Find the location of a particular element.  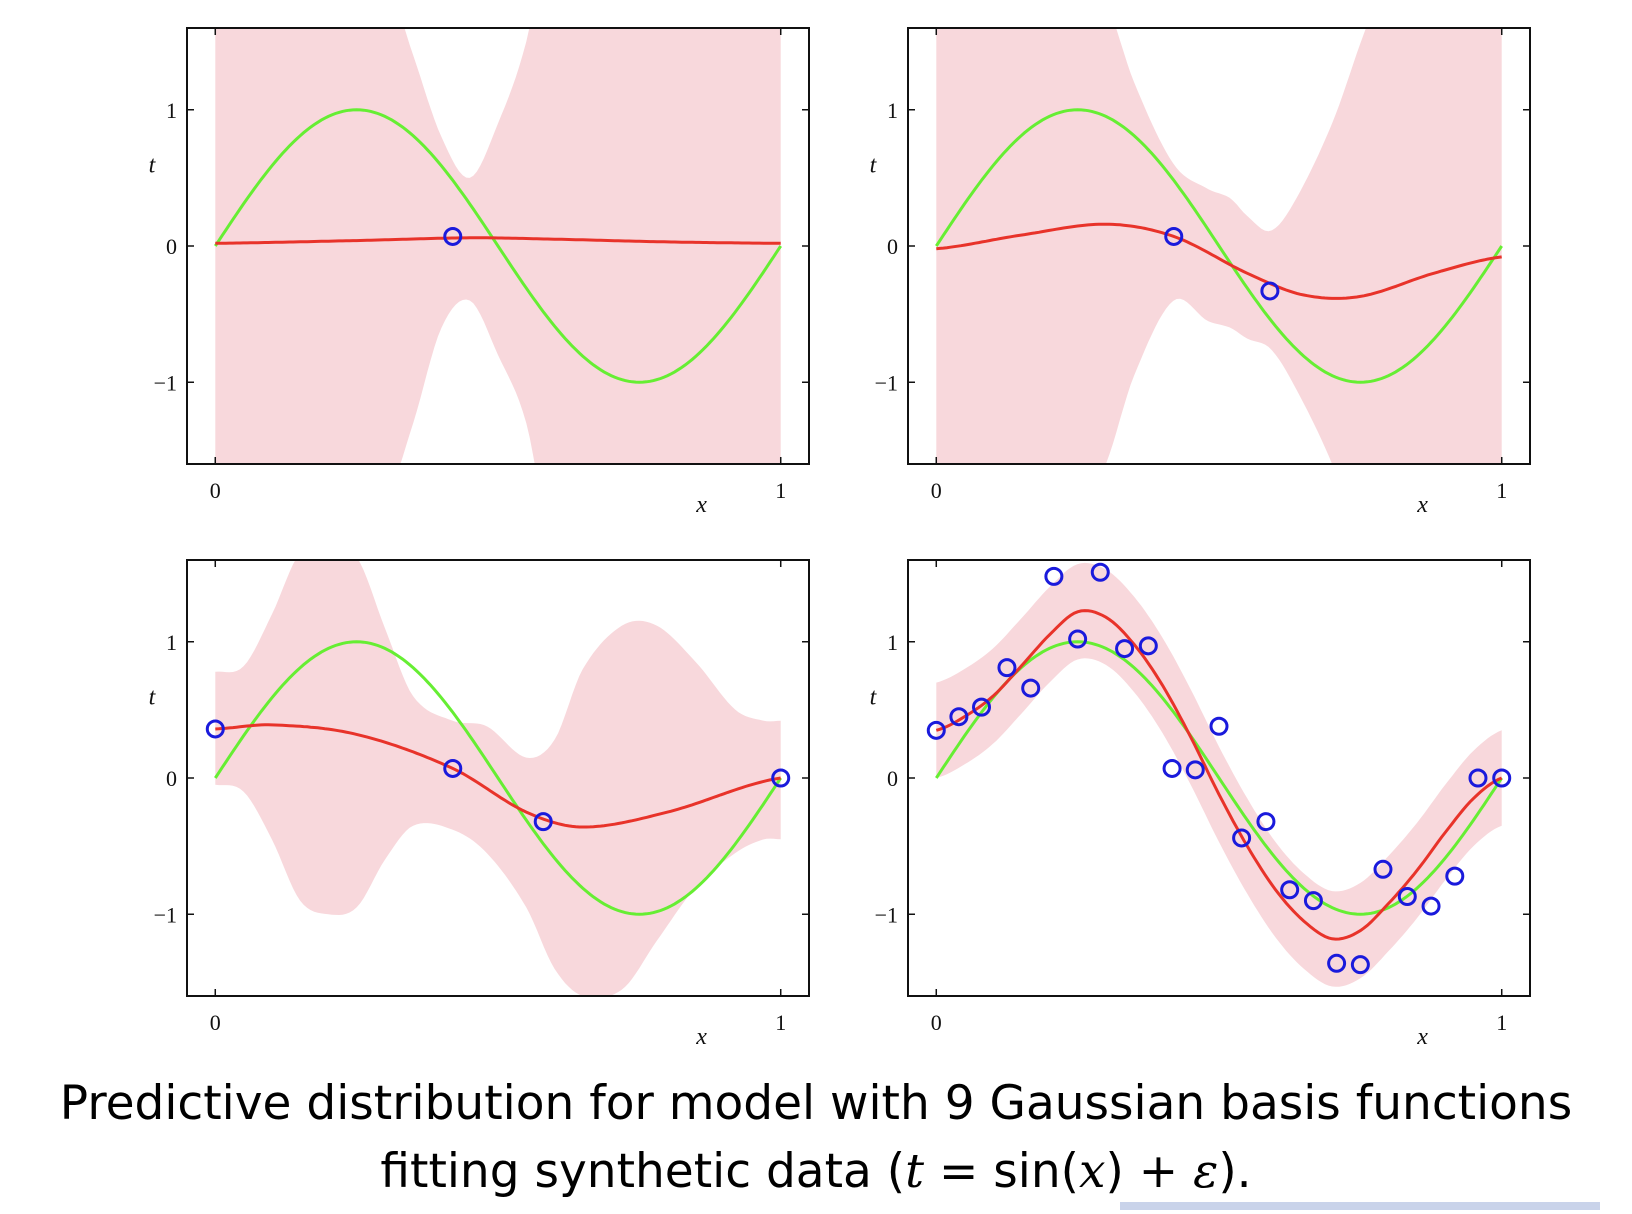

caption-line-2: fitting synthetic data (t = sin(x) + ε). is located at coordinates (816, 1172).